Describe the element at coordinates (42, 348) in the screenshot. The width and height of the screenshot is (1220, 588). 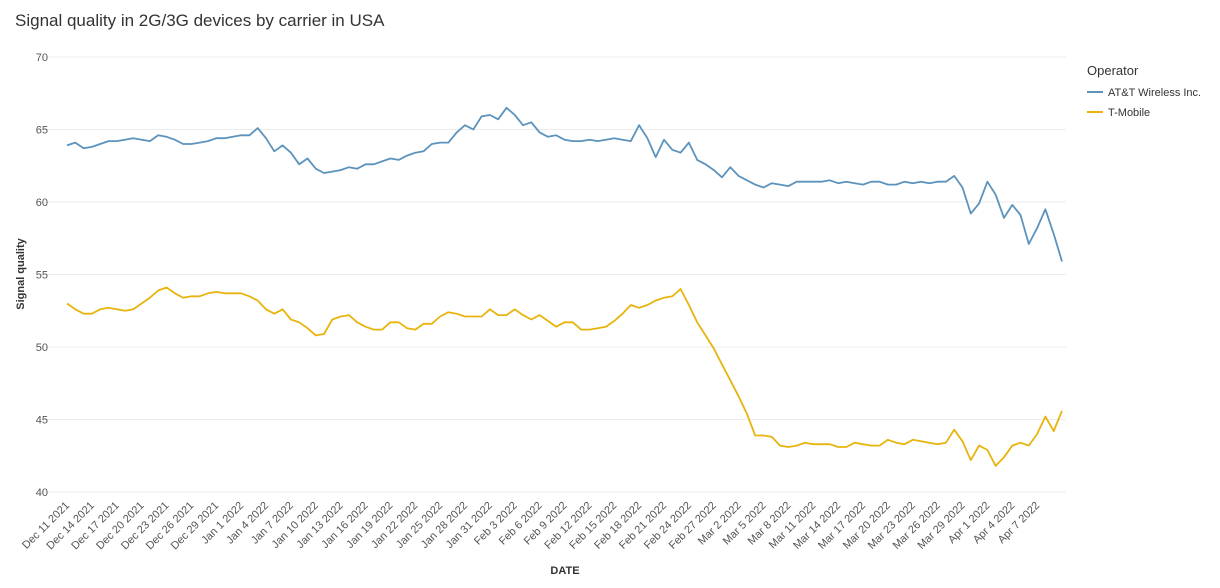
I see `y-tick-label: 50` at that location.